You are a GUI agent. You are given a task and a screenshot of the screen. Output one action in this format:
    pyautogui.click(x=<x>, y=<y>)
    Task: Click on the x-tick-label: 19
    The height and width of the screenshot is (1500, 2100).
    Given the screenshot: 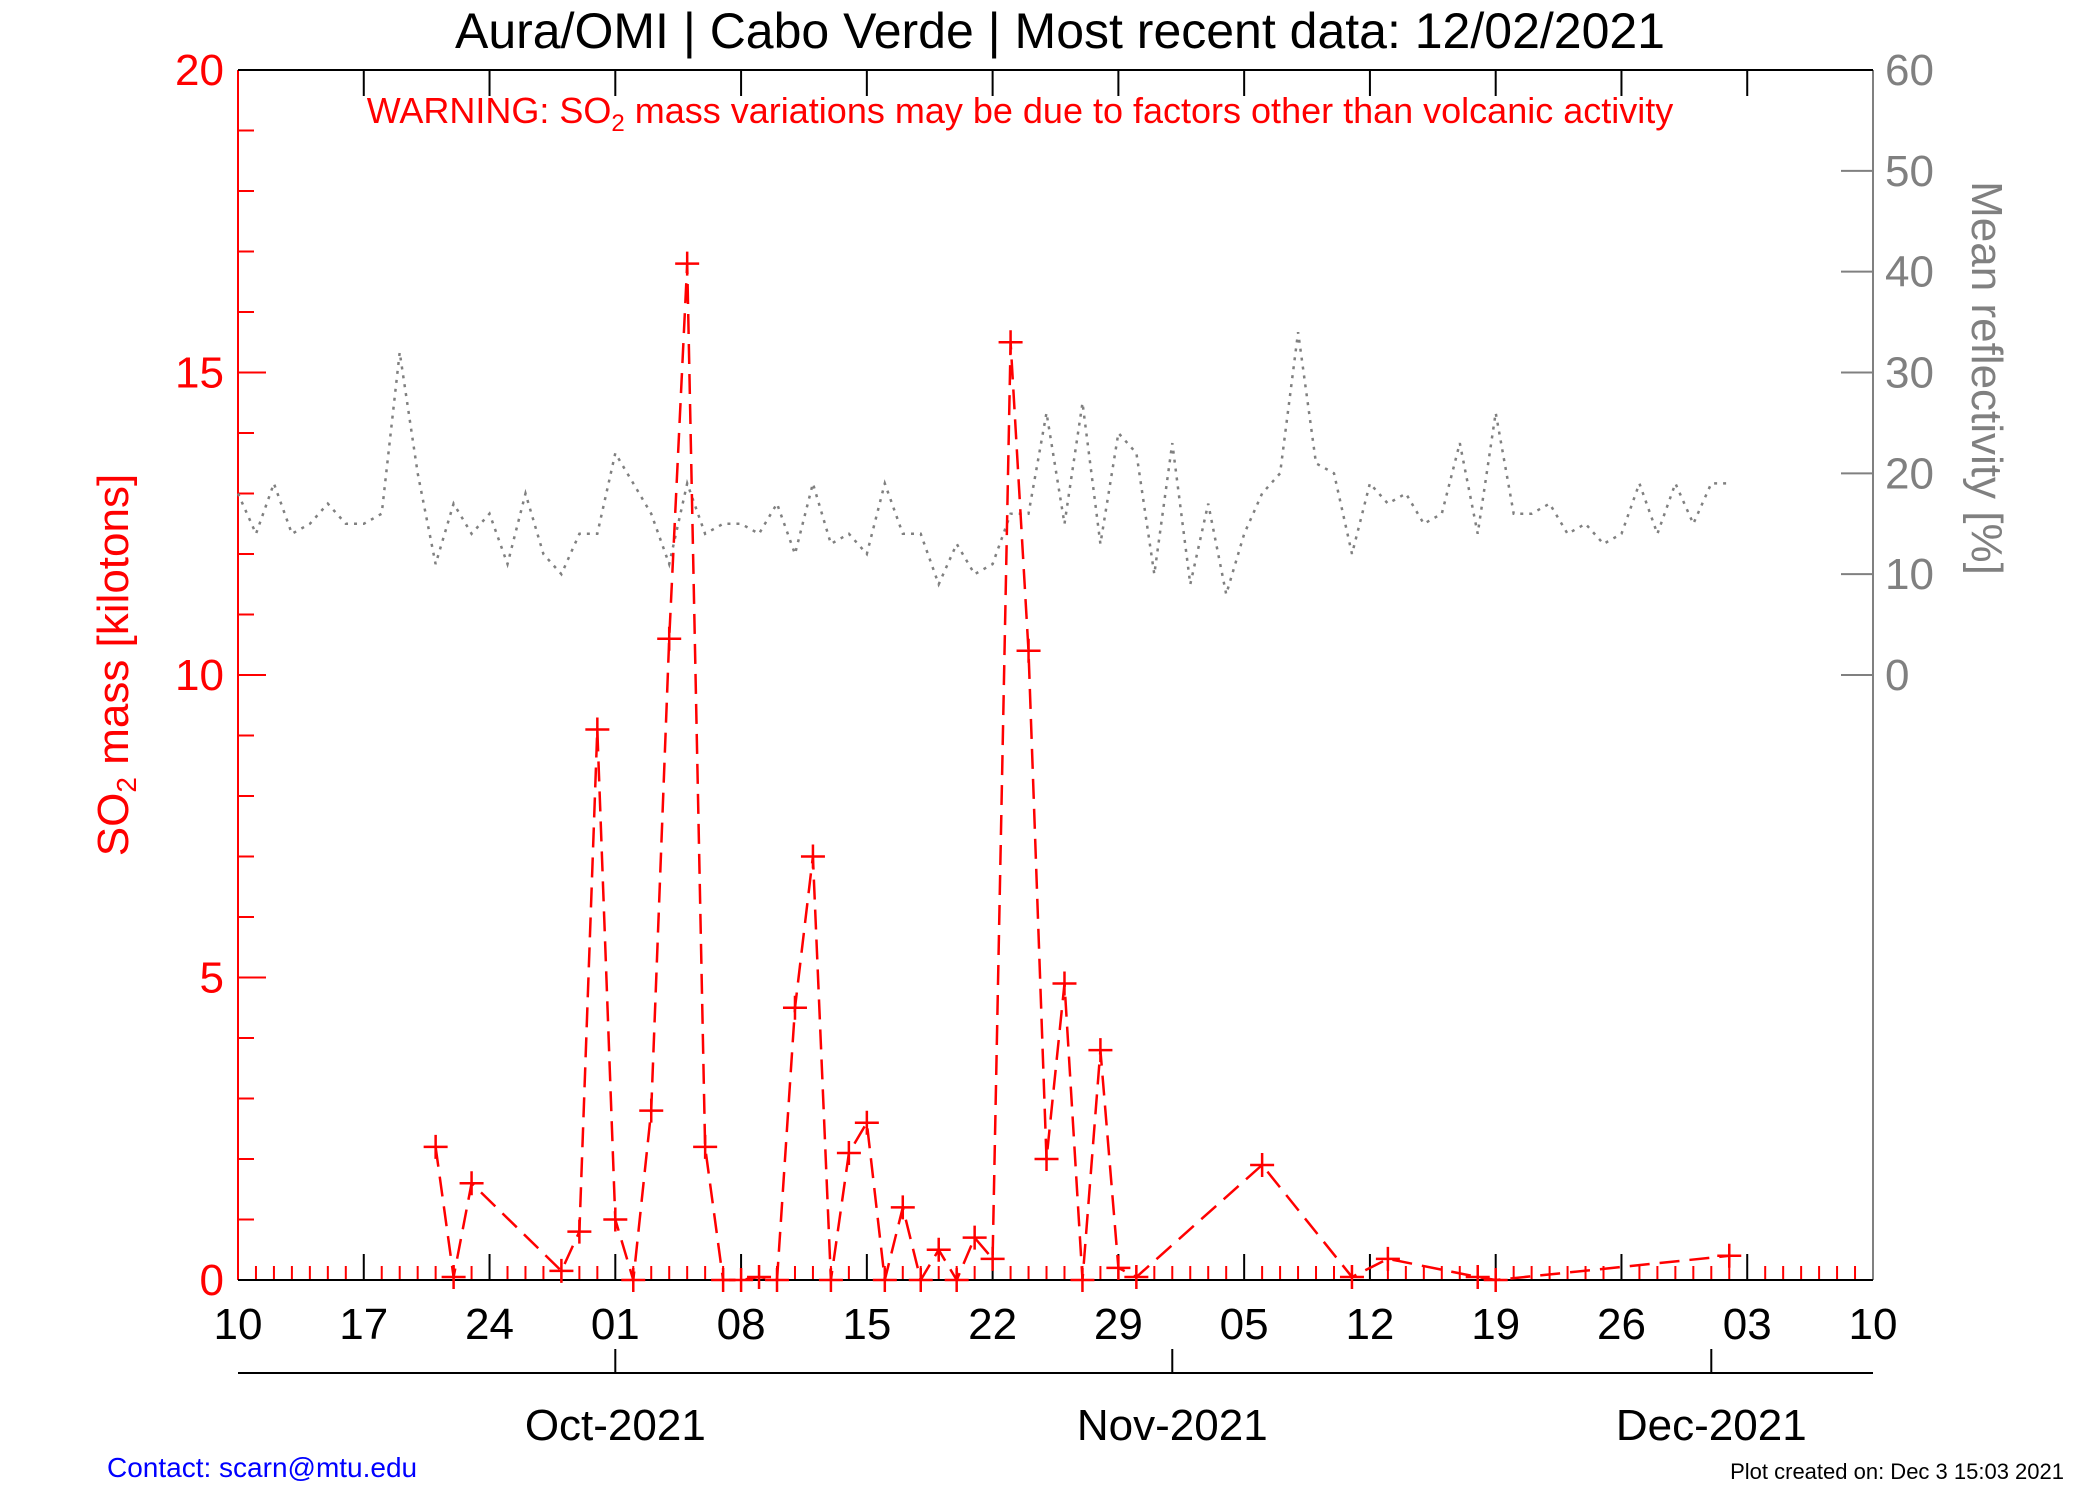 What is the action you would take?
    pyautogui.click(x=1495, y=1324)
    